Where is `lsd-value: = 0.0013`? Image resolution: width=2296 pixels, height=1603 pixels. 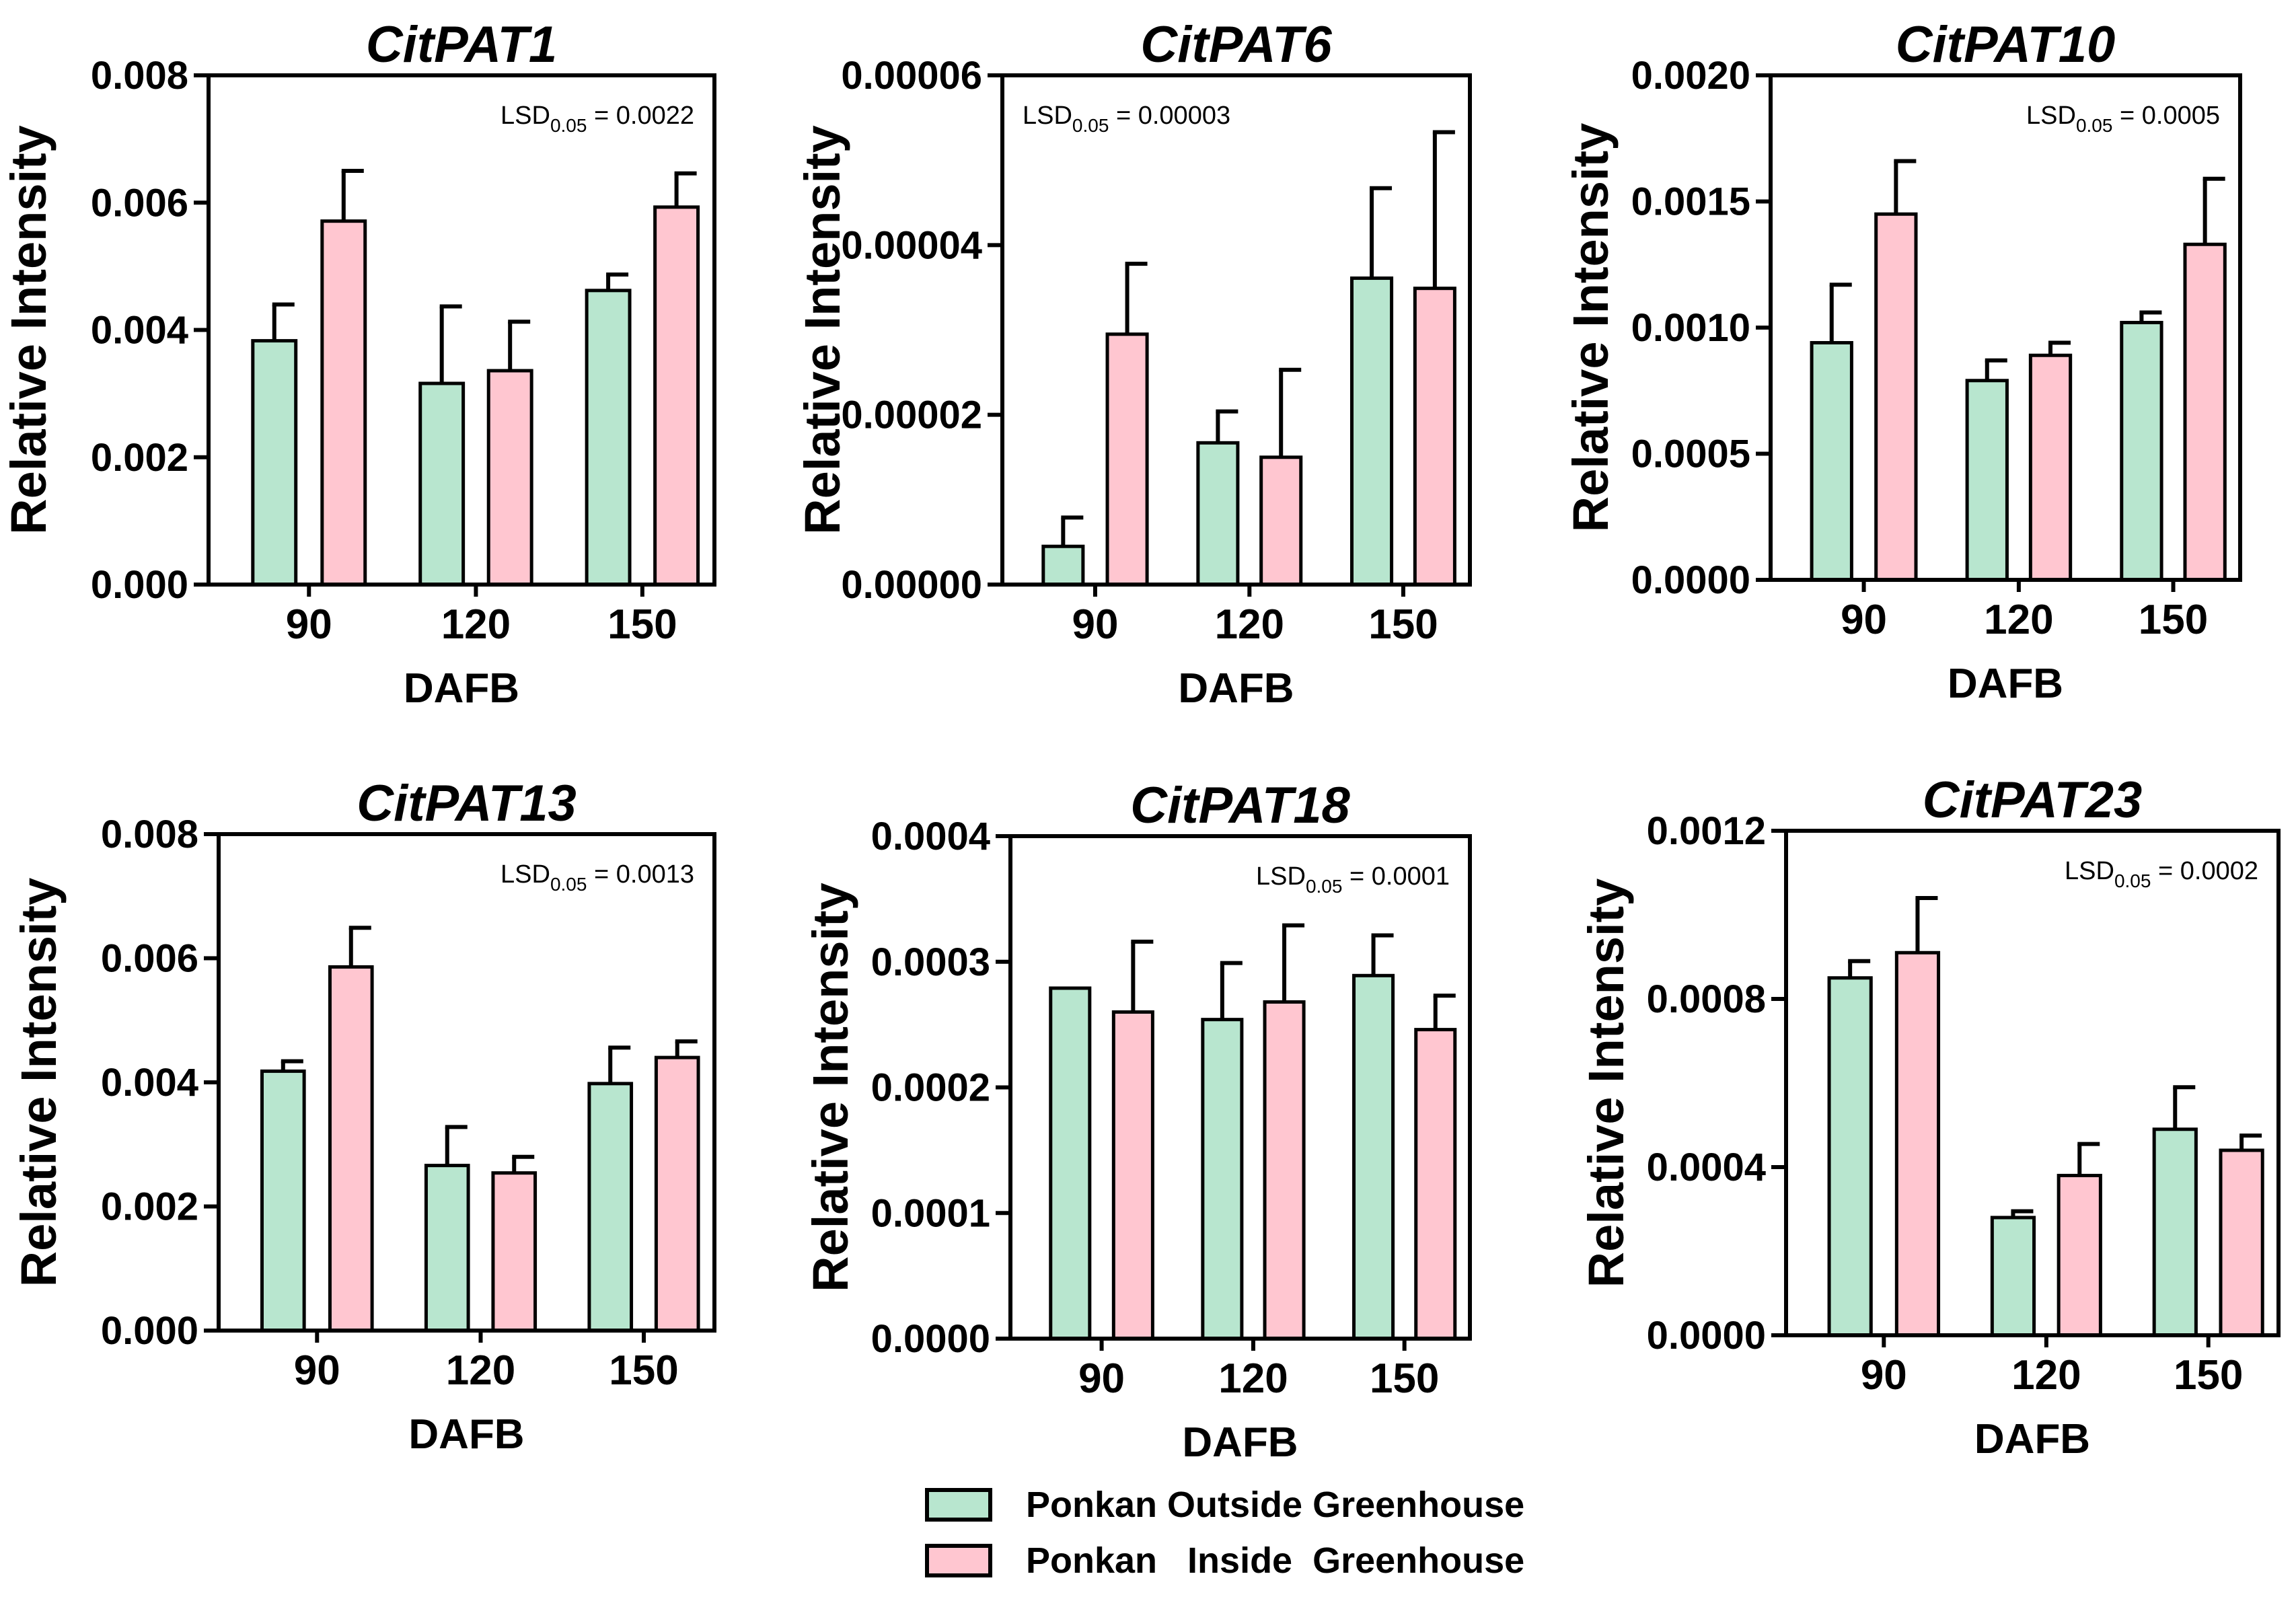 lsd-value: = 0.0013 is located at coordinates (640, 874).